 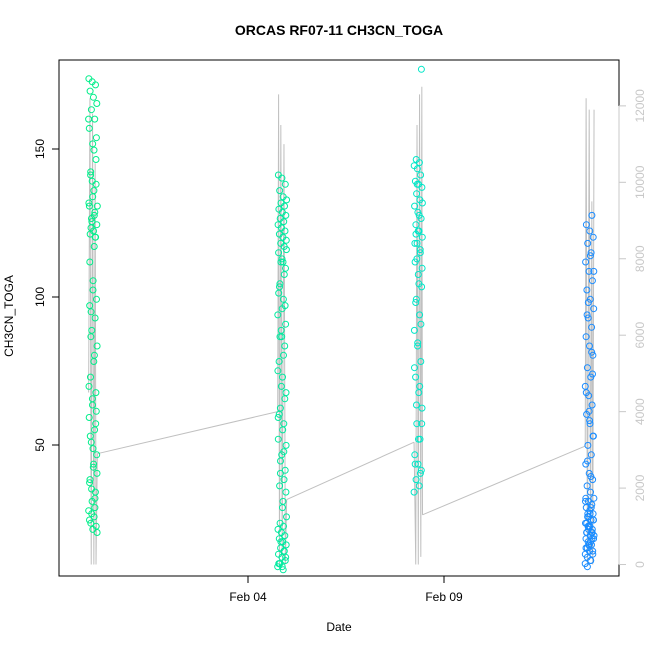 I want to click on x-axis-label: Date, so click(x=339, y=627).